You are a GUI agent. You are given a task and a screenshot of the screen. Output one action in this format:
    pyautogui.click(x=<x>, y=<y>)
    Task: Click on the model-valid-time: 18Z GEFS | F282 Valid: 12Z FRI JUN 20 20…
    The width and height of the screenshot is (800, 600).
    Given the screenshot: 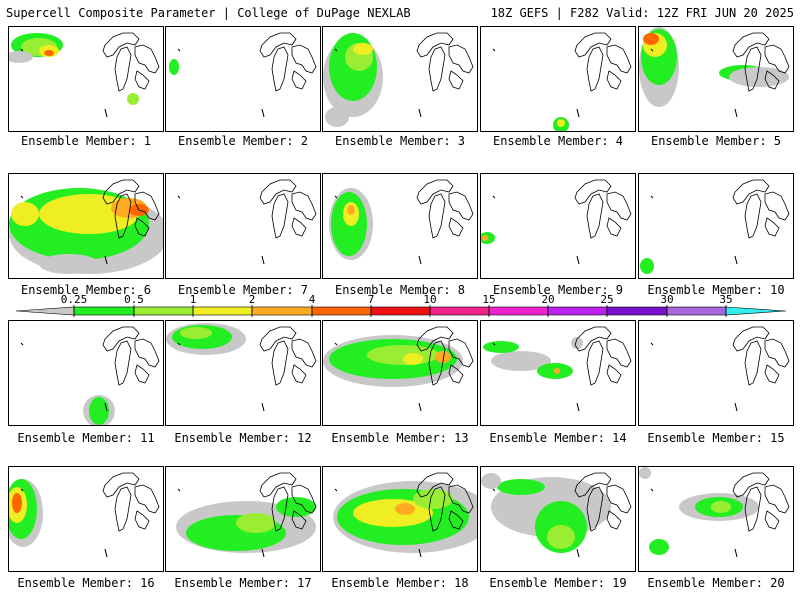 What is the action you would take?
    pyautogui.click(x=642, y=13)
    